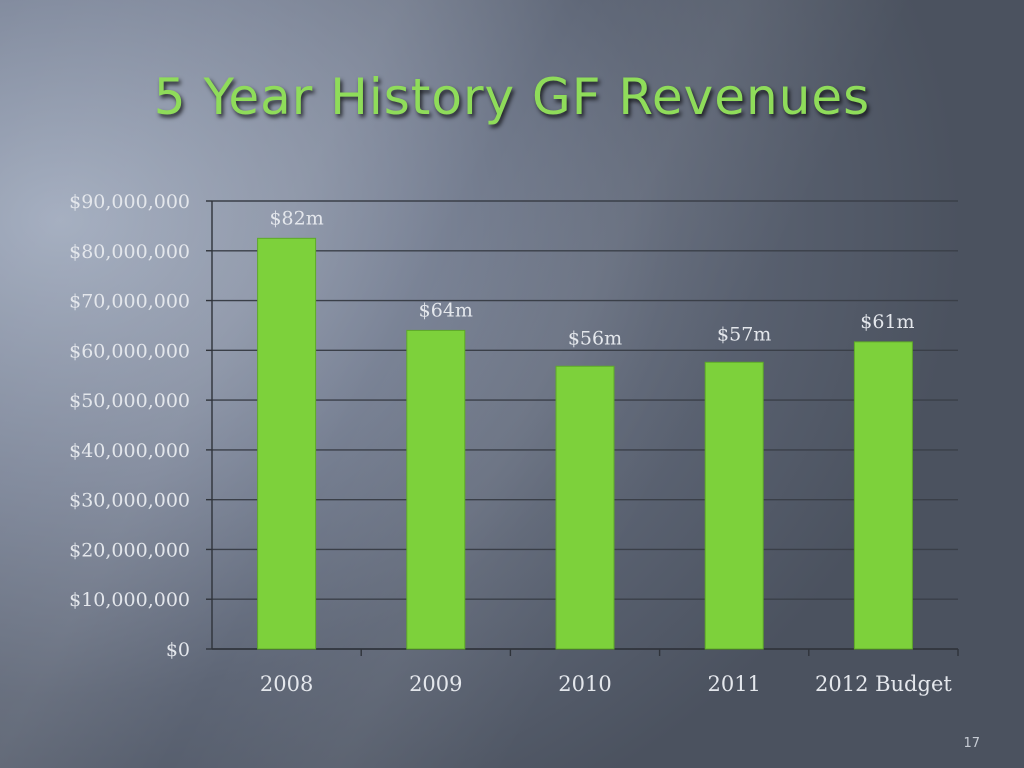 The height and width of the screenshot is (768, 1024). What do you see at coordinates (296, 218) in the screenshot?
I see `data-label: $82m` at bounding box center [296, 218].